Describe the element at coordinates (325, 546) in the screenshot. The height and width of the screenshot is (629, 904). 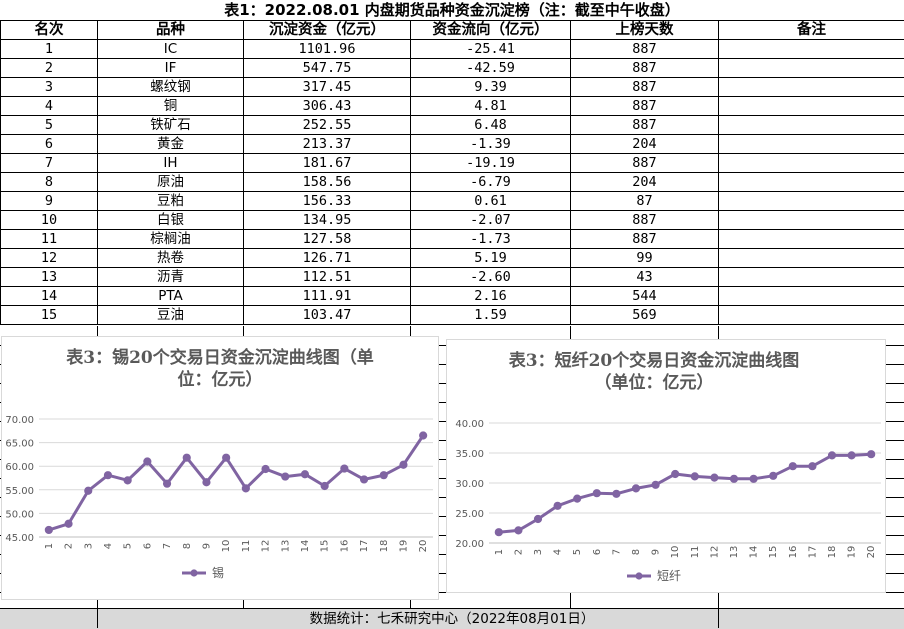
I see `x-tick-label: 15` at that location.